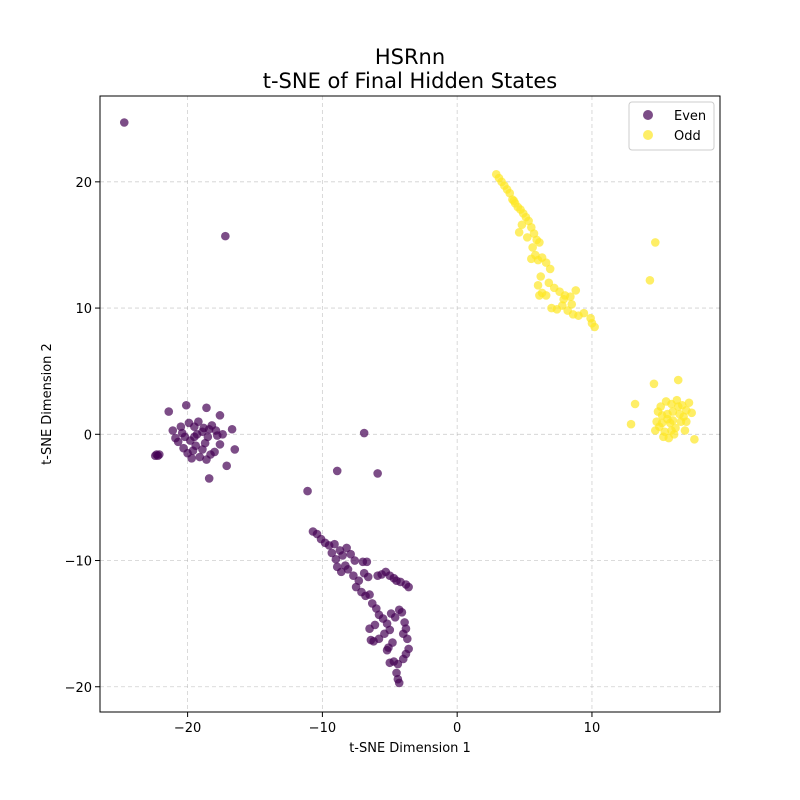 The height and width of the screenshot is (800, 800). What do you see at coordinates (648, 115) in the screenshot?
I see `legend-marker-even` at bounding box center [648, 115].